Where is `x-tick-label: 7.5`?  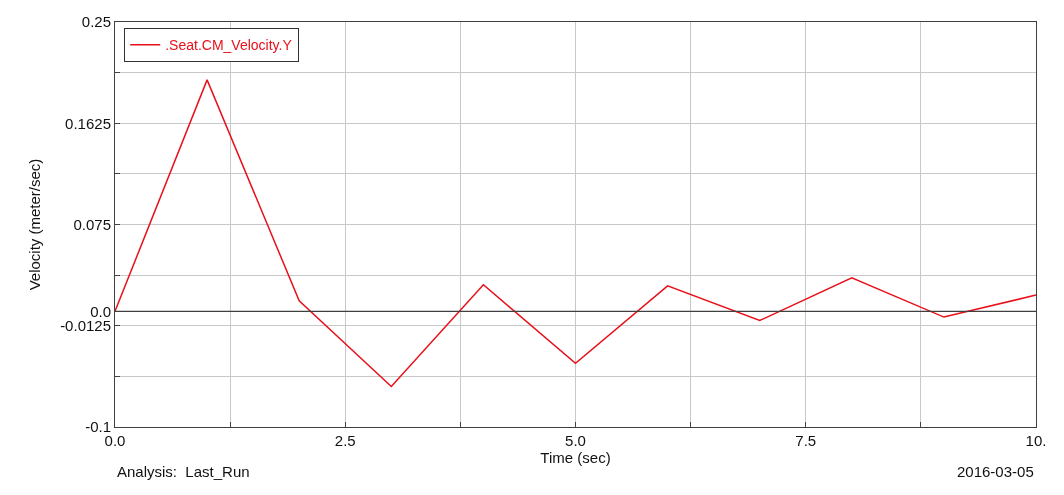
x-tick-label: 7.5 is located at coordinates (806, 440).